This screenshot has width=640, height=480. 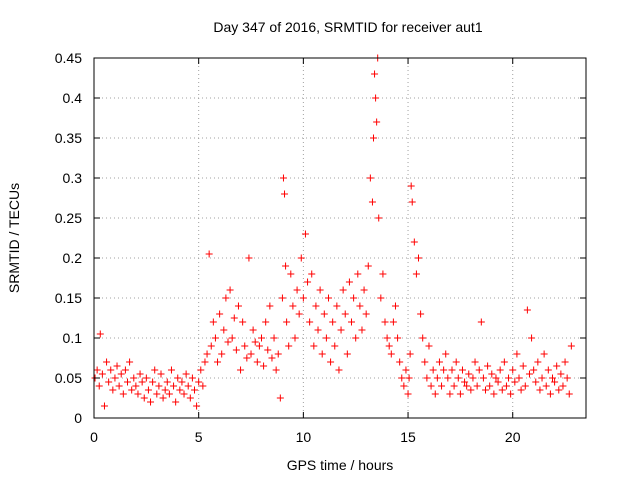 What do you see at coordinates (340, 465) in the screenshot?
I see `x-axis-title: GPS time / hours` at bounding box center [340, 465].